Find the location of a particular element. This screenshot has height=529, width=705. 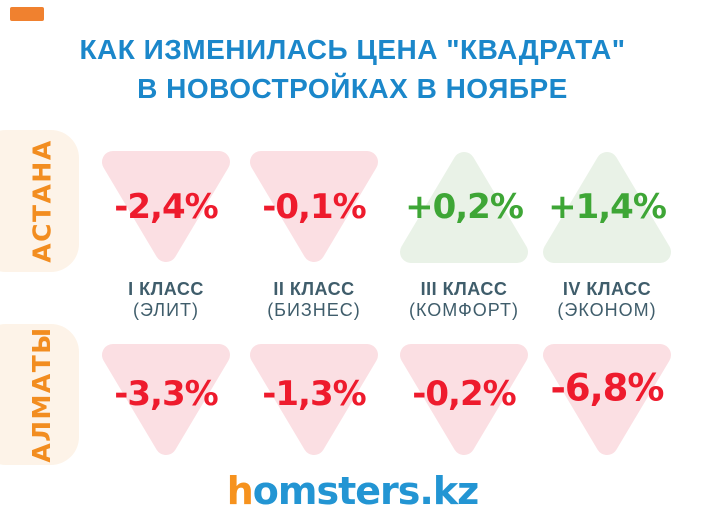

change-astana-class-3: +0,2% is located at coordinates (464, 207).